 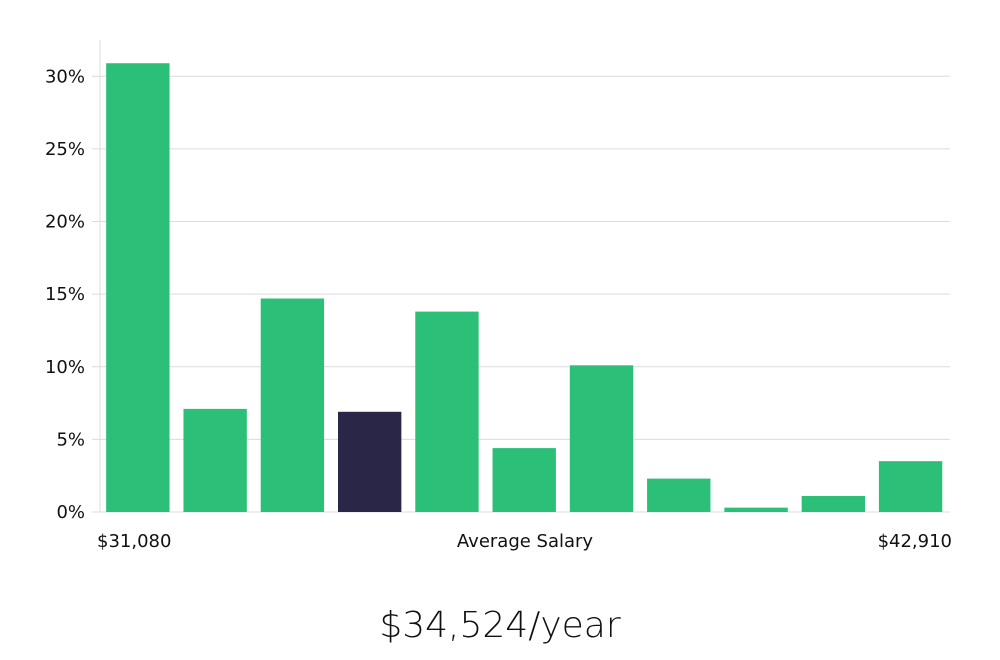 I want to click on y-axis-ticks: 0% 5% 10% 15% 20% 25% 30%, so click(x=65, y=294).